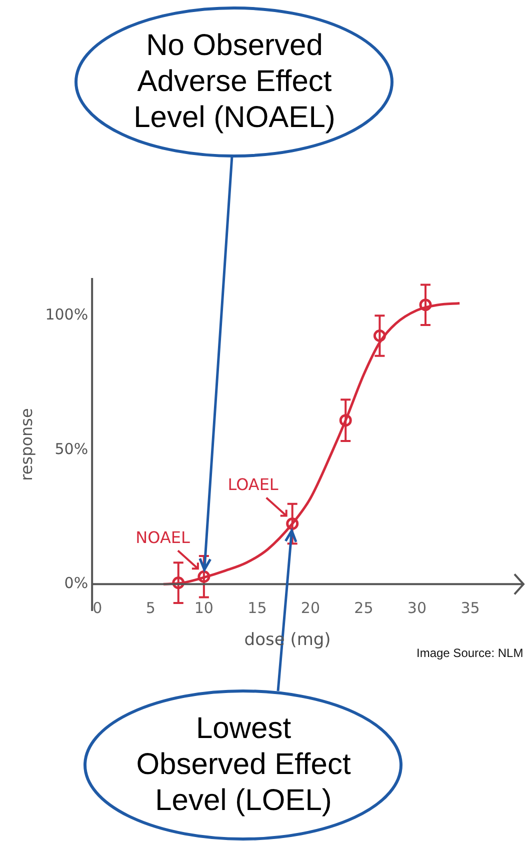 The image size is (531, 841). Describe the element at coordinates (257, 608) in the screenshot. I see `x-tick-label: 15` at that location.